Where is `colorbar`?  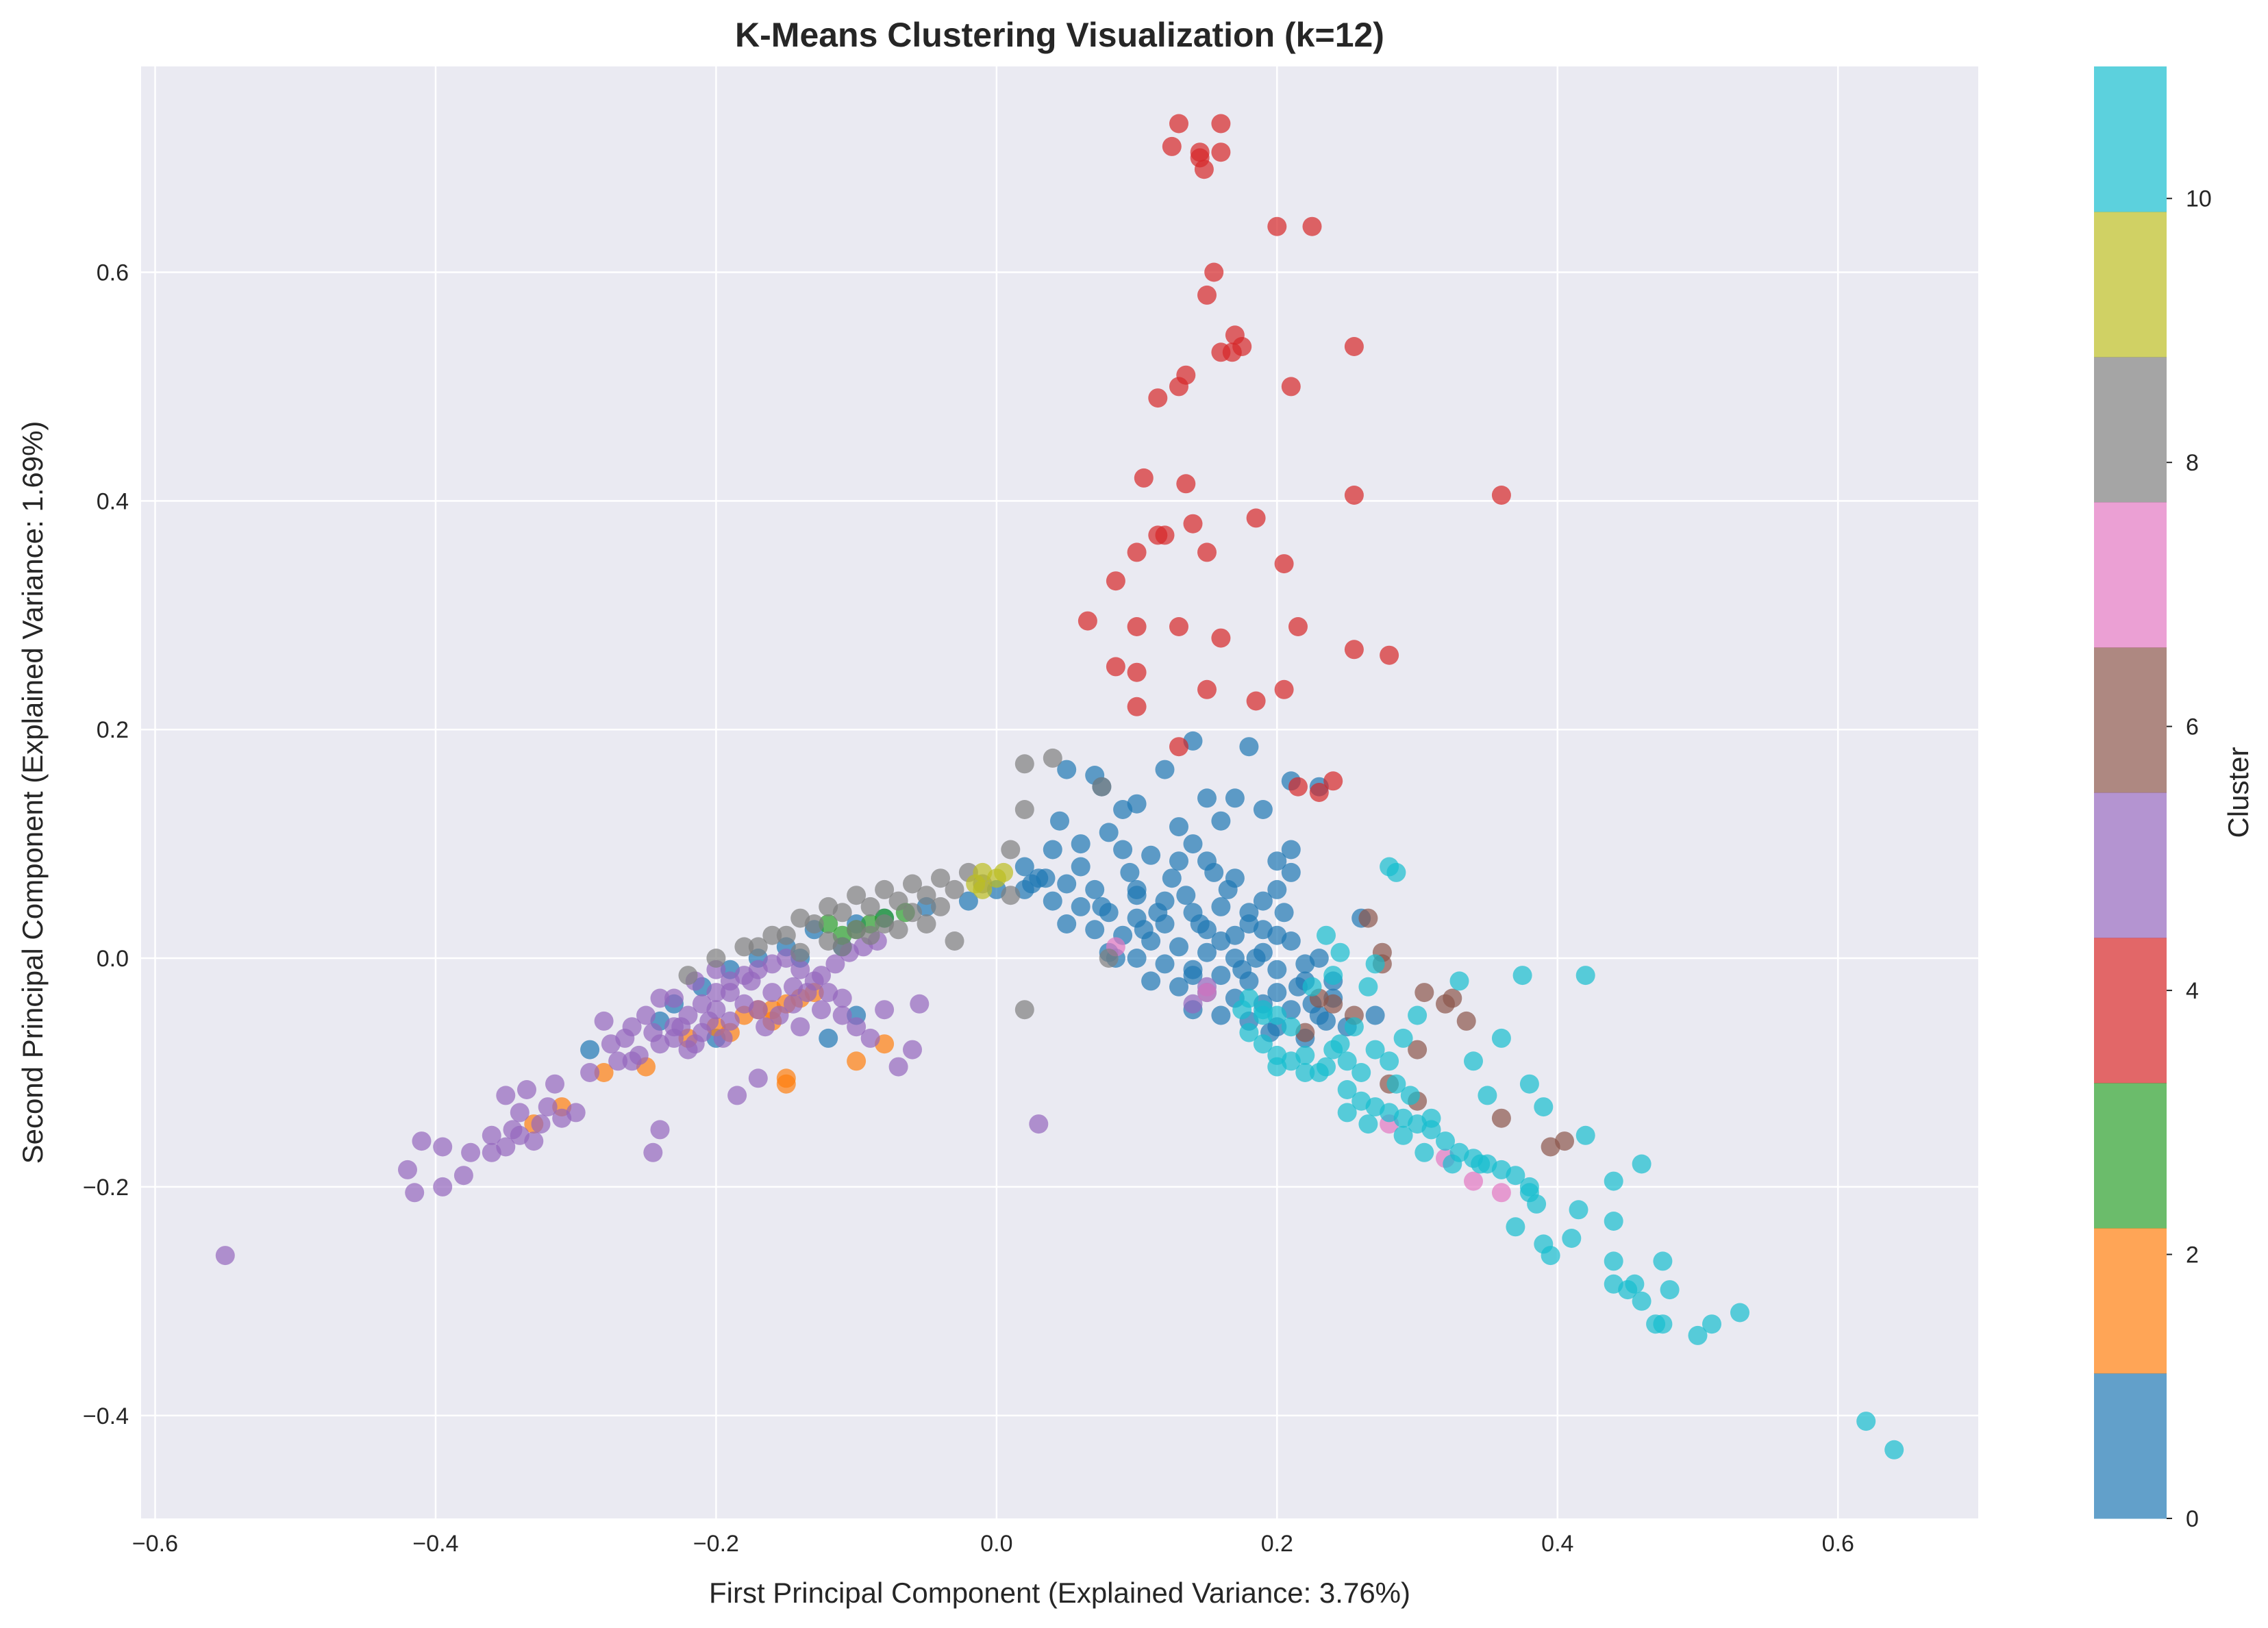
colorbar is located at coordinates (2130, 792).